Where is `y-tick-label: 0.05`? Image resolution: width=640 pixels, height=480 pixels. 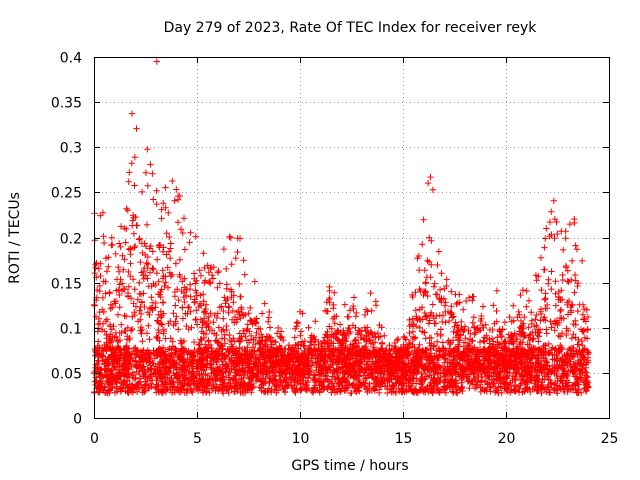 y-tick-label: 0.05 is located at coordinates (66, 375).